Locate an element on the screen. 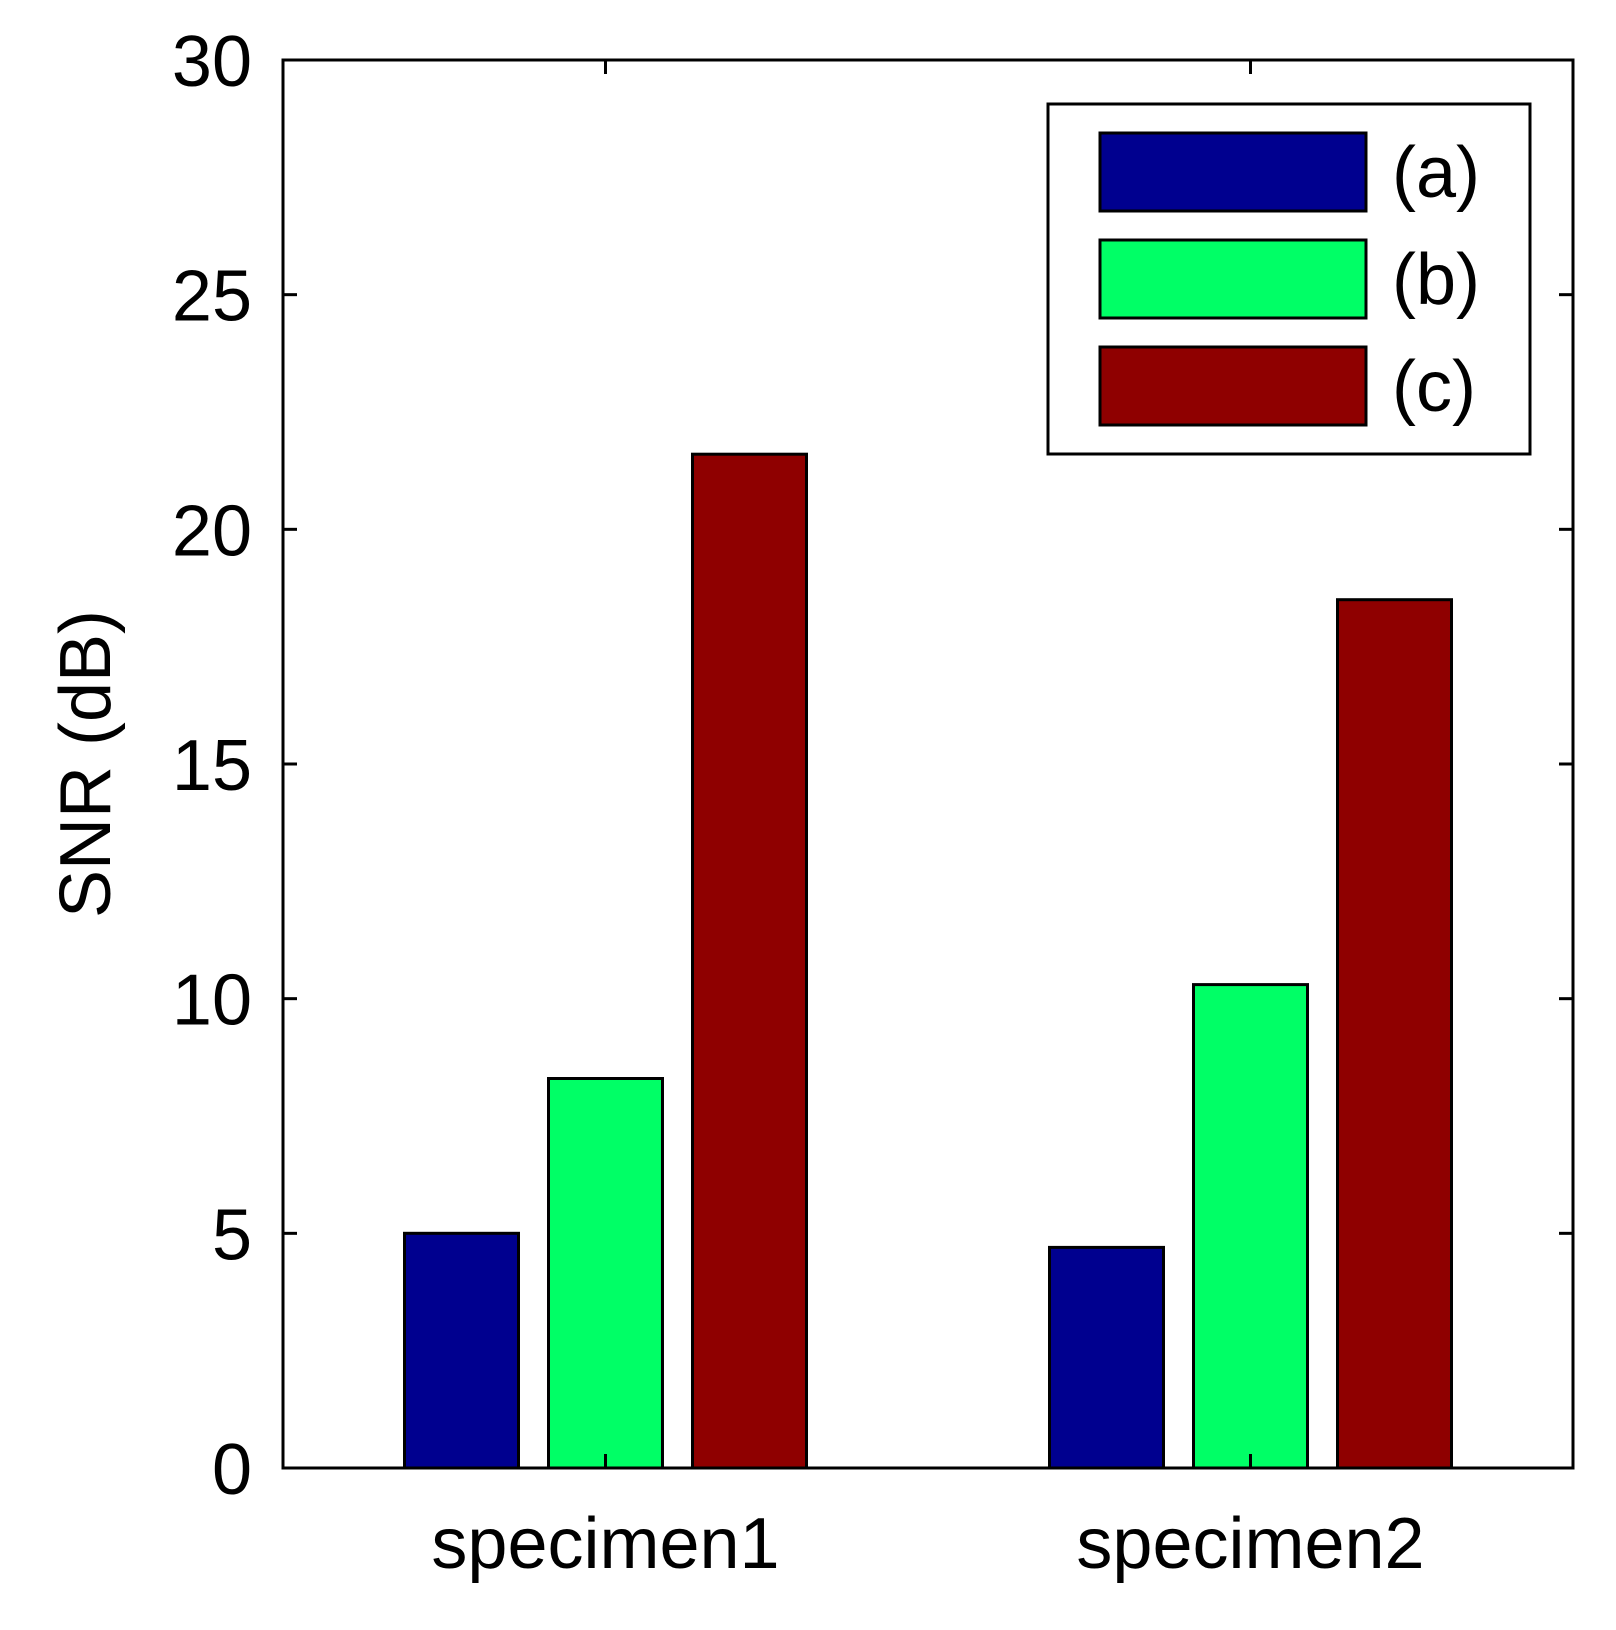 This screenshot has width=1616, height=1630. bar-2-specimen2 is located at coordinates (1250, 1226).